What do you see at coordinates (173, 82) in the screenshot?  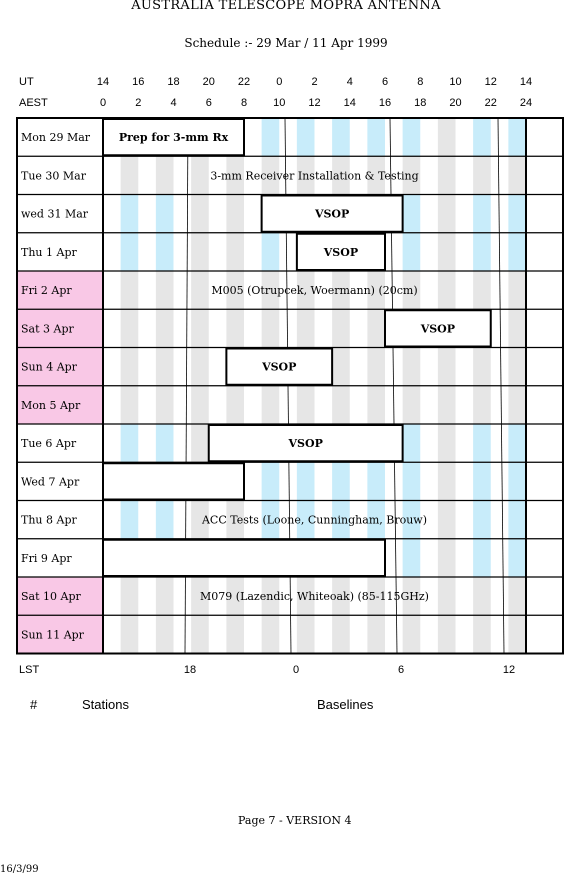 I see `ut-tick-label: 18` at bounding box center [173, 82].